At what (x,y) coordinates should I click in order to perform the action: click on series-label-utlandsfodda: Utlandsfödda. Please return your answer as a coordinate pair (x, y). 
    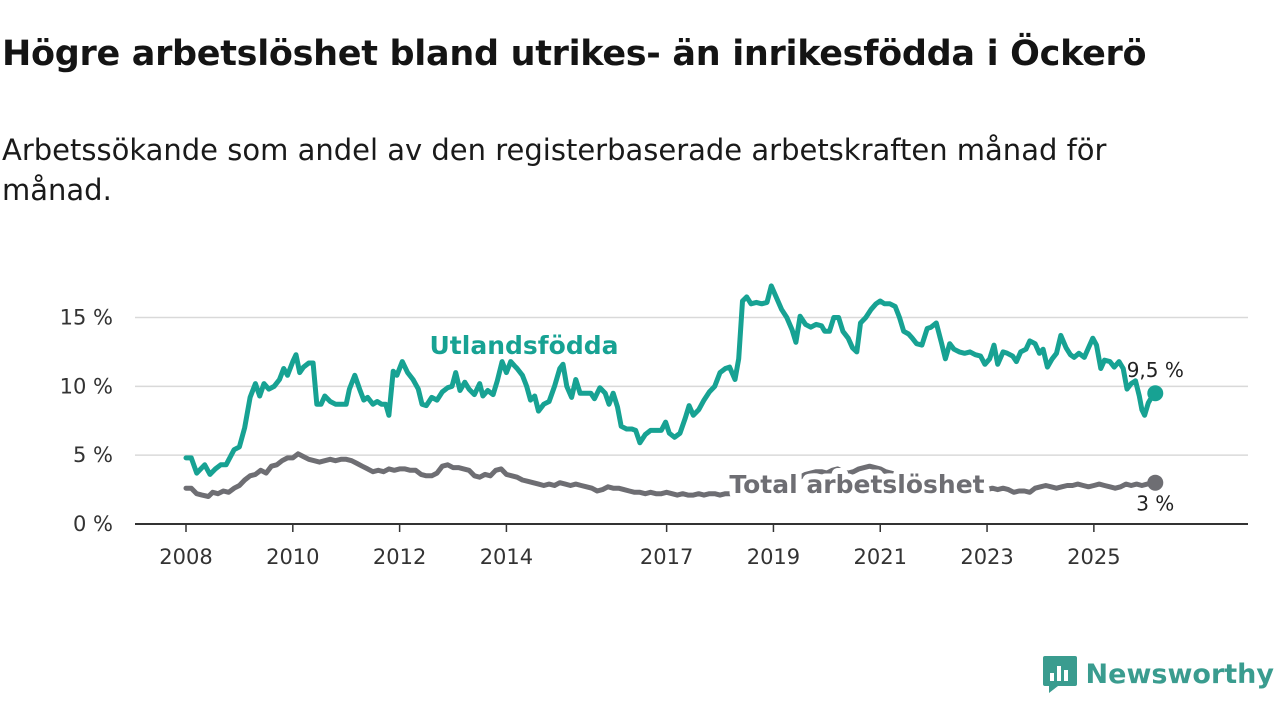
    Looking at the image, I should click on (524, 345).